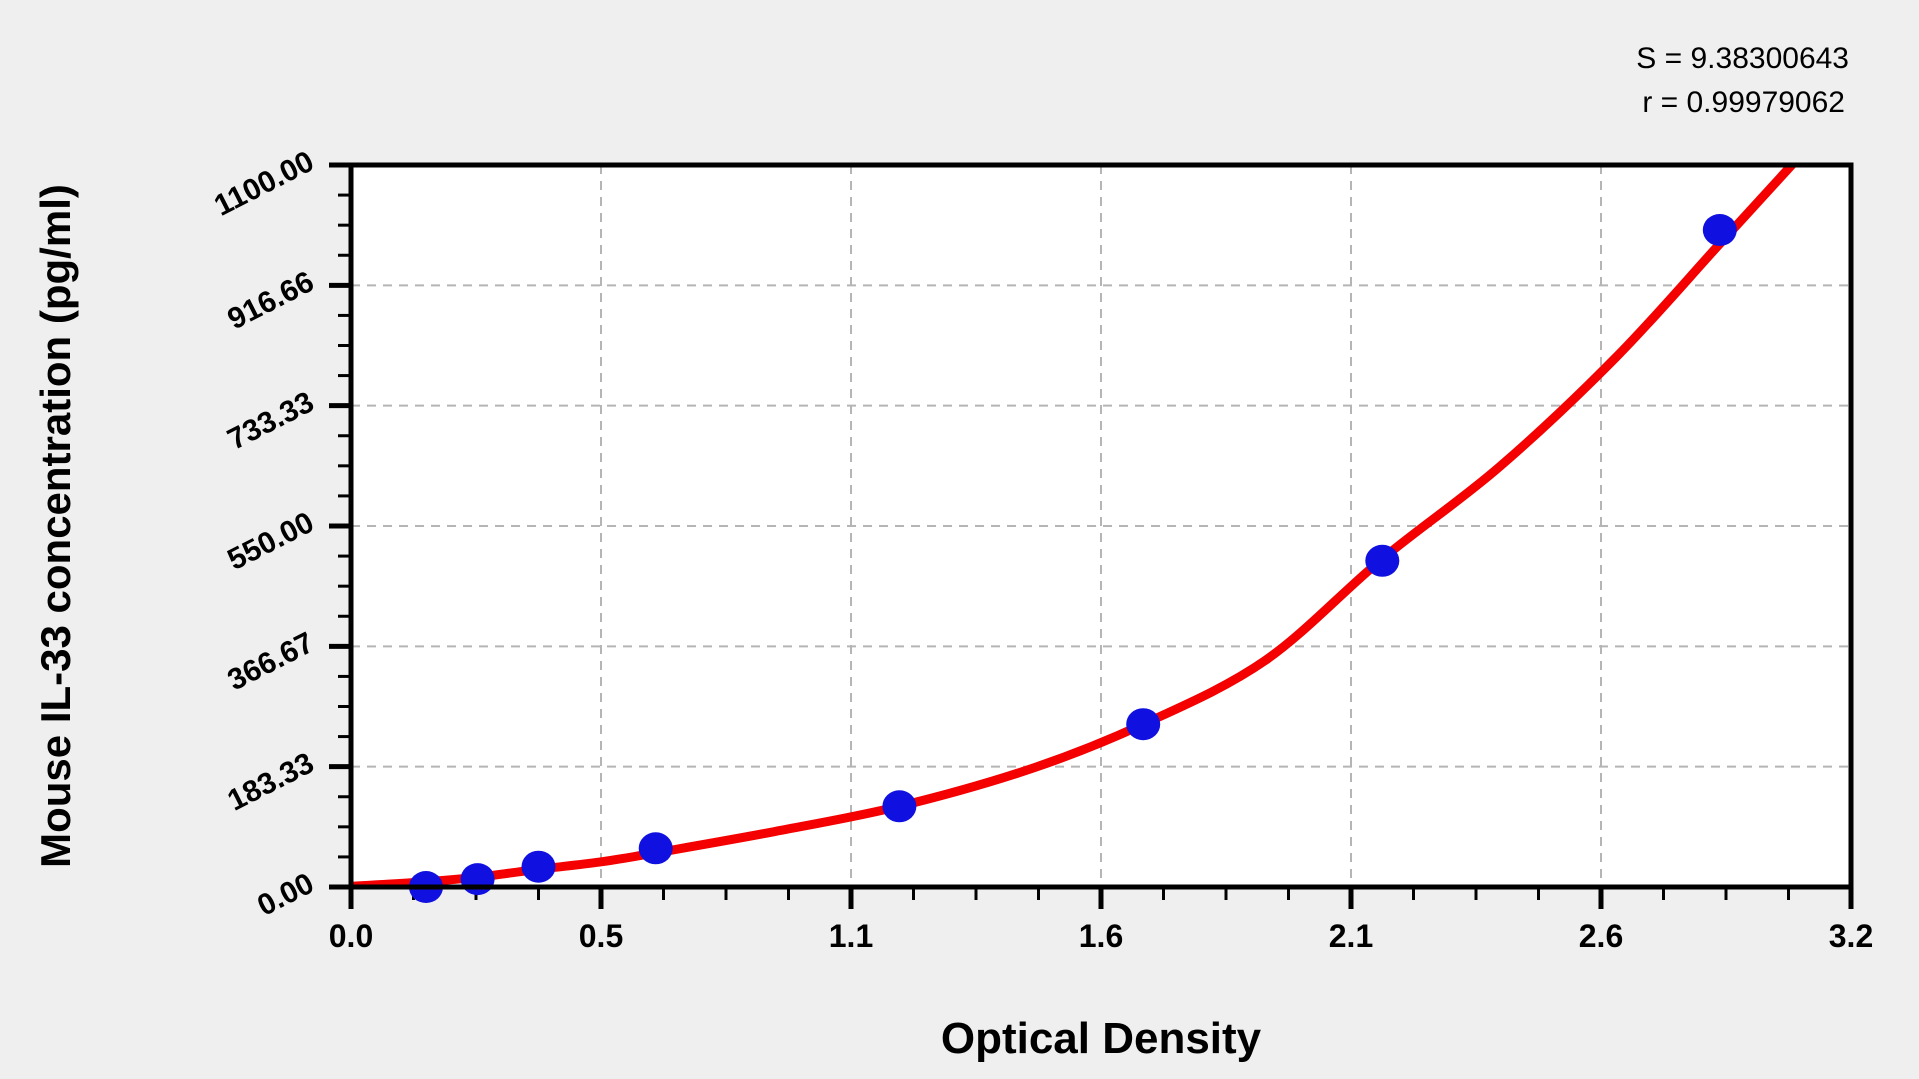 The image size is (1919, 1079). I want to click on y-tick-label: 550.00, so click(270, 541).